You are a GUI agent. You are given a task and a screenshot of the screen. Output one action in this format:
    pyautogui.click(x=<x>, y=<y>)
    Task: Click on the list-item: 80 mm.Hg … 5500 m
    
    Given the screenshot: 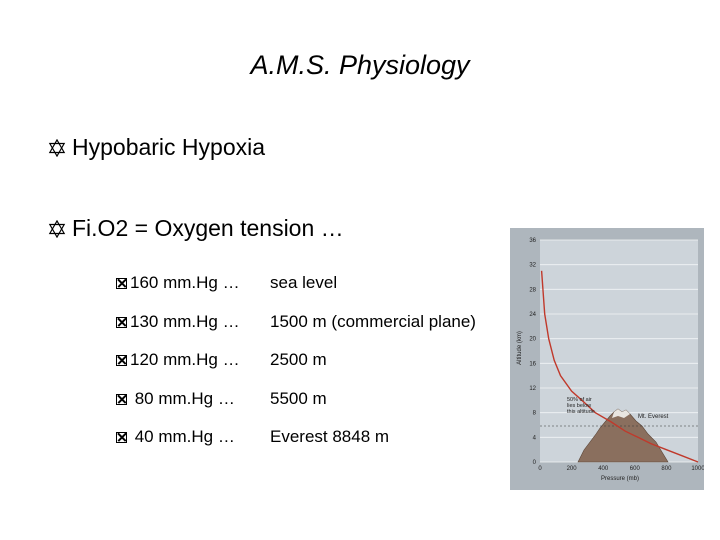 What is the action you would take?
    pyautogui.click(x=221, y=399)
    